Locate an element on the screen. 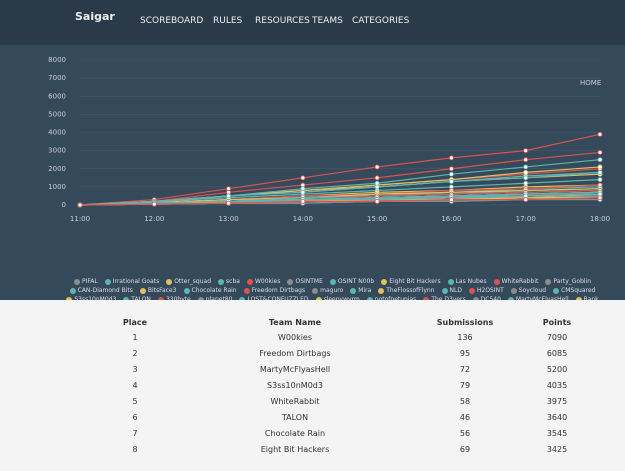 The height and width of the screenshot is (471, 625). legend-entry: Rank is located at coordinates (587, 299).